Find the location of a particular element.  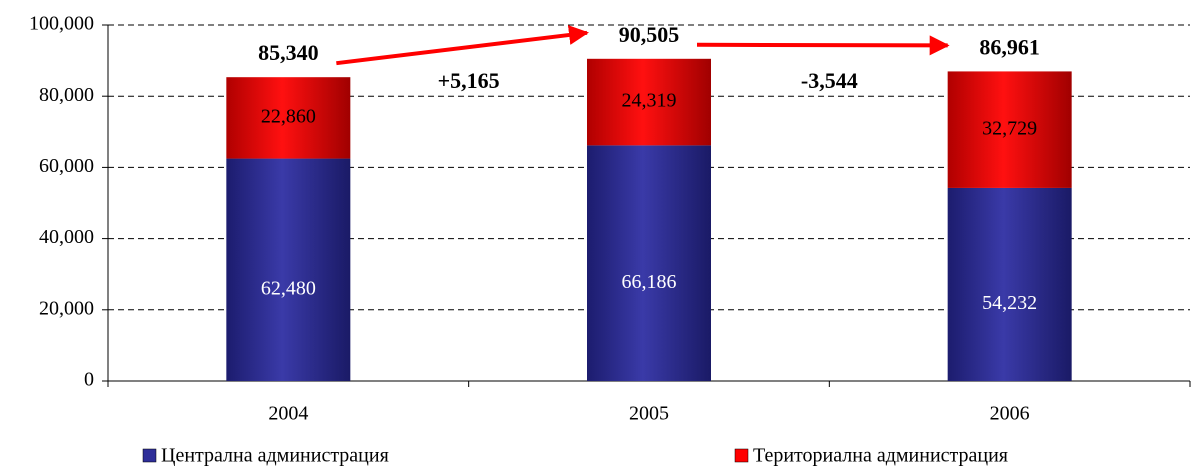

data-label: 54,232 is located at coordinates (1009, 303).